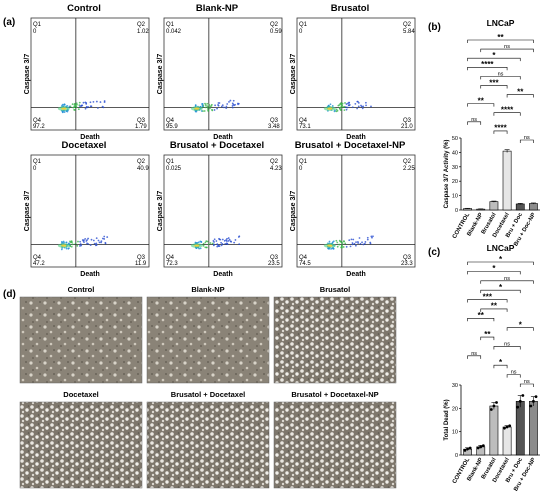 The width and height of the screenshot is (550, 494). I want to click on significance-bracket: *, so click(500, 288).